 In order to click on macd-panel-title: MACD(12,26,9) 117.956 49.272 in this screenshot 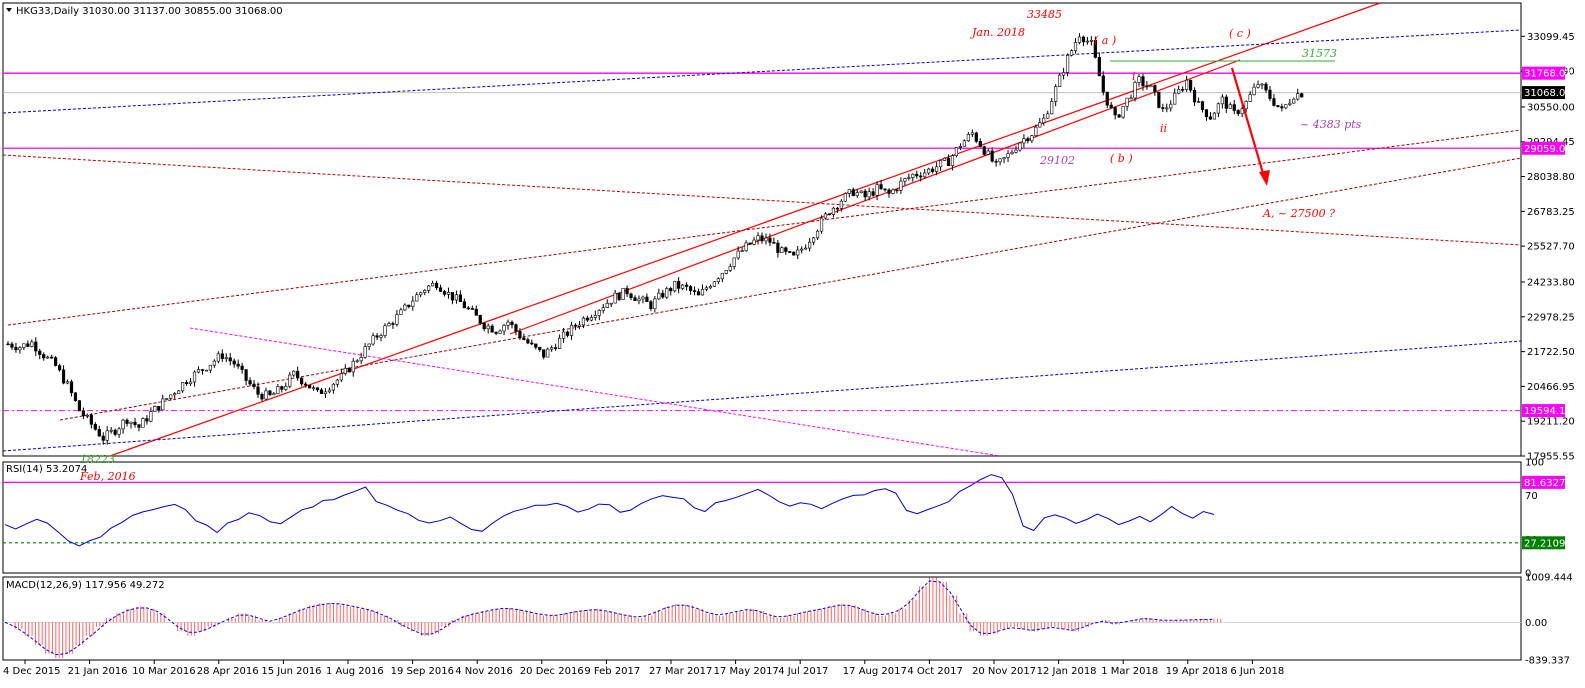, I will do `click(85, 585)`.